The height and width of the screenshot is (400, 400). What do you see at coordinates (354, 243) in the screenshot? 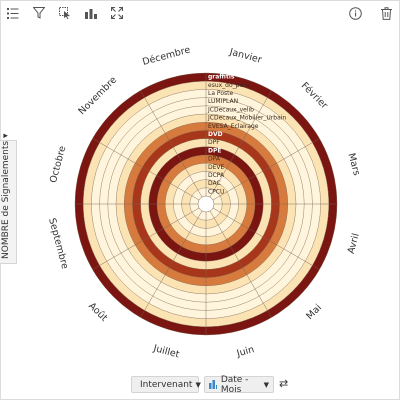
I see `month-label: Avril` at bounding box center [354, 243].